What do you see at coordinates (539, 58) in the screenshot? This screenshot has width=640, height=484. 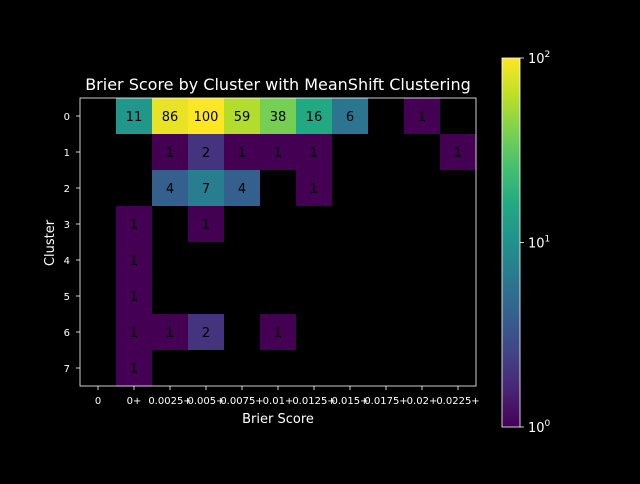 I see `colorbar-tick-label: 10²` at bounding box center [539, 58].